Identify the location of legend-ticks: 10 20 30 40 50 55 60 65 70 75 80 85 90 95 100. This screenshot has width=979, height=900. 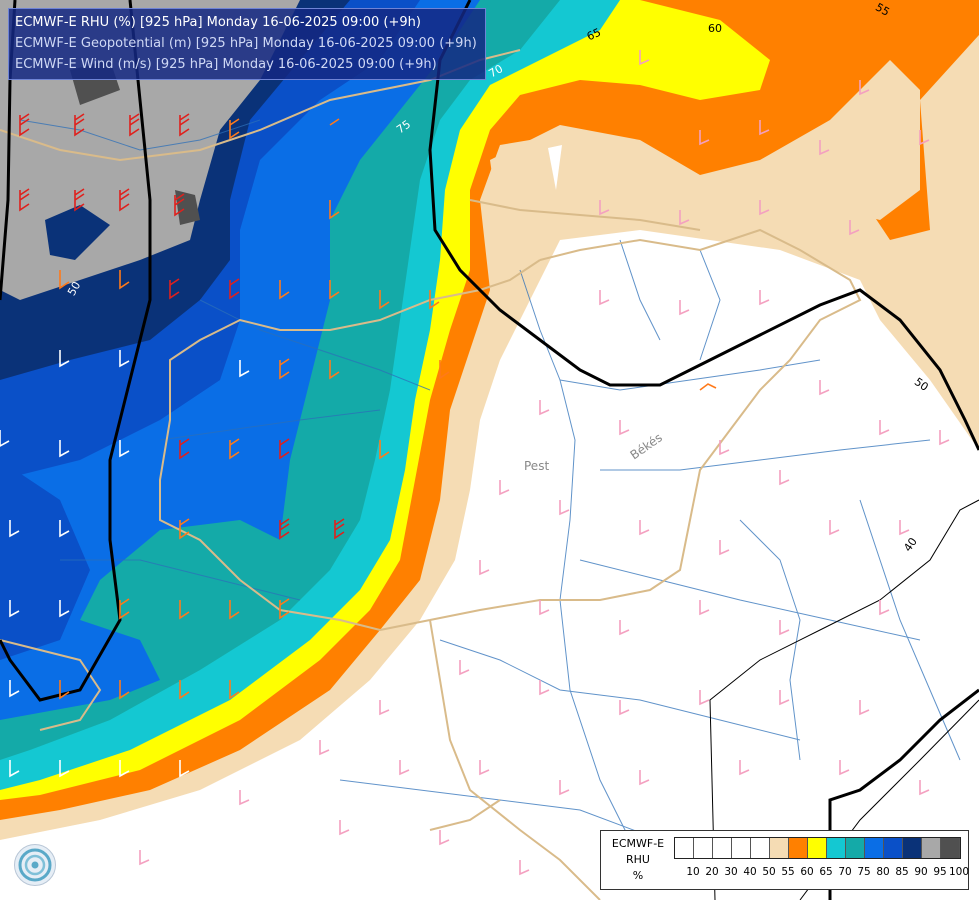
(824, 873).